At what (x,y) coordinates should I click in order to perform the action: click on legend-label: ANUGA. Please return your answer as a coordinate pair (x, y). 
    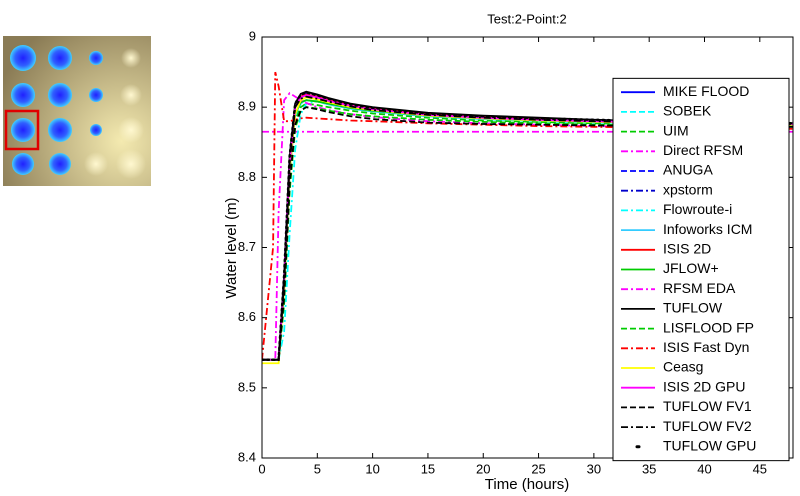
    Looking at the image, I should click on (688, 170).